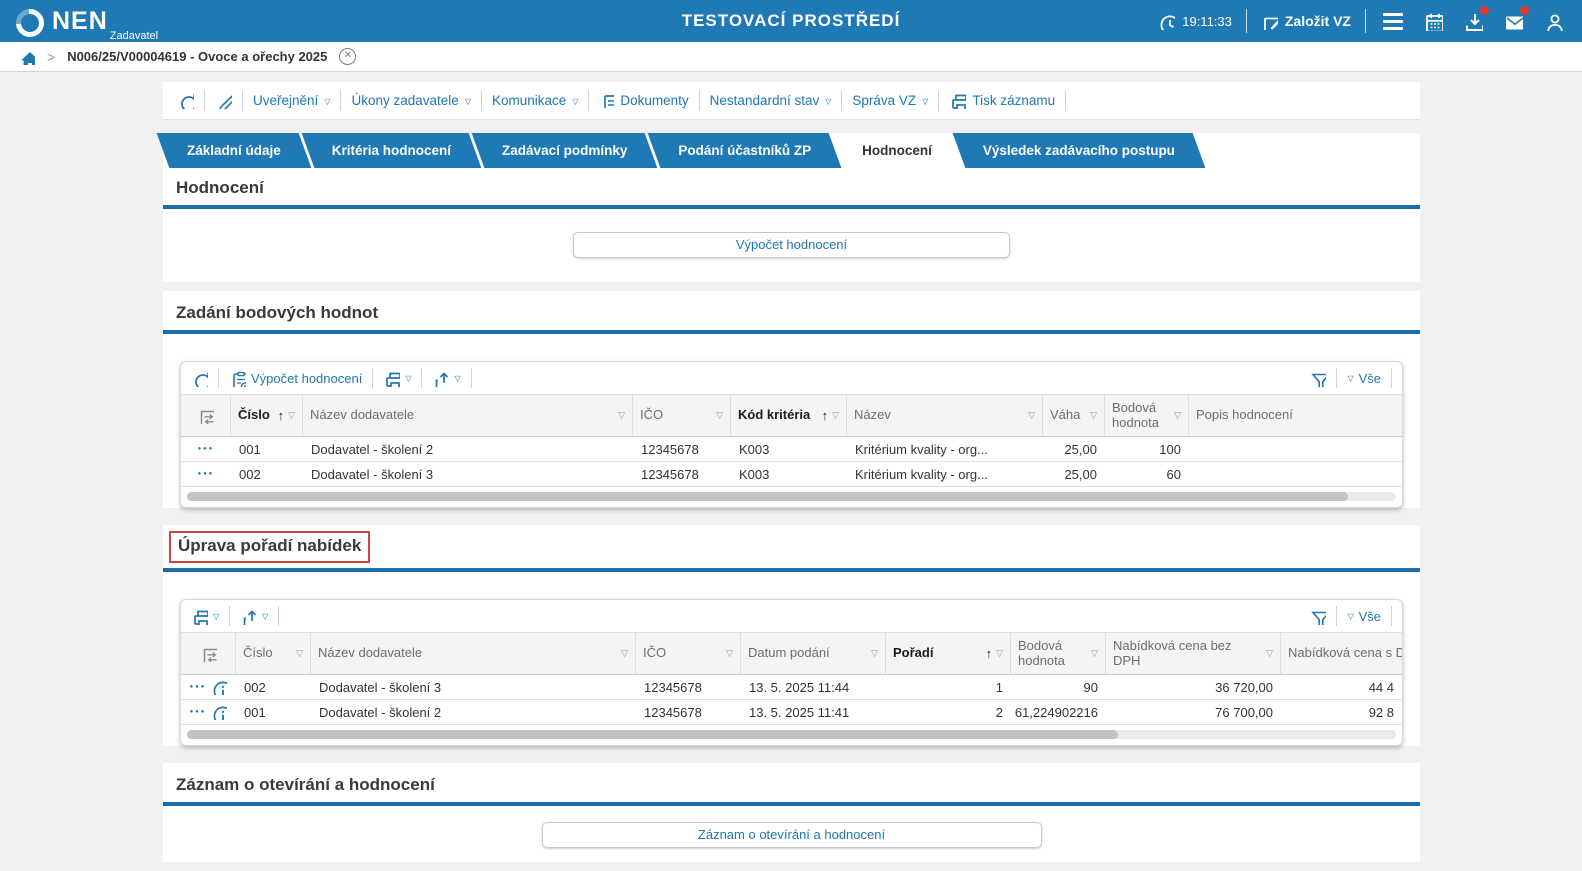 This screenshot has height=871, width=1582. What do you see at coordinates (1244, 415) in the screenshot?
I see `col-header-popis-hodnoceni: Popis hodnocení` at bounding box center [1244, 415].